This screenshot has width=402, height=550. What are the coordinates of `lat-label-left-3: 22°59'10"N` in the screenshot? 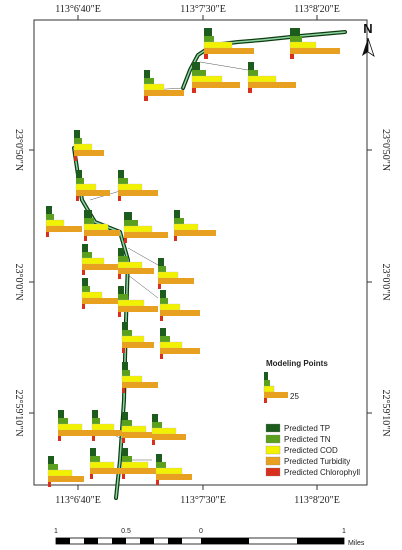 It's located at (18, 412).